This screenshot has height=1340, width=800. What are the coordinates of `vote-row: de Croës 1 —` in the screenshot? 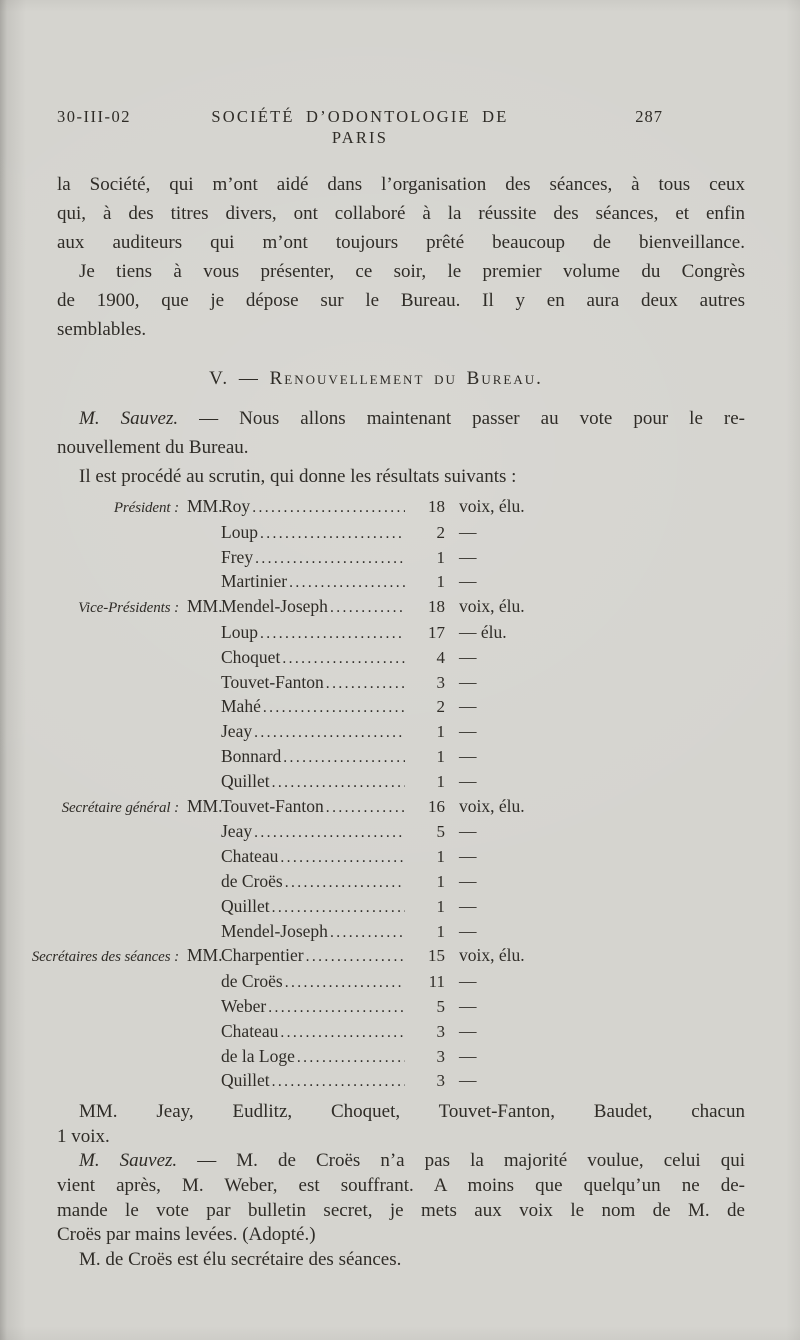 It's located at (306, 882).